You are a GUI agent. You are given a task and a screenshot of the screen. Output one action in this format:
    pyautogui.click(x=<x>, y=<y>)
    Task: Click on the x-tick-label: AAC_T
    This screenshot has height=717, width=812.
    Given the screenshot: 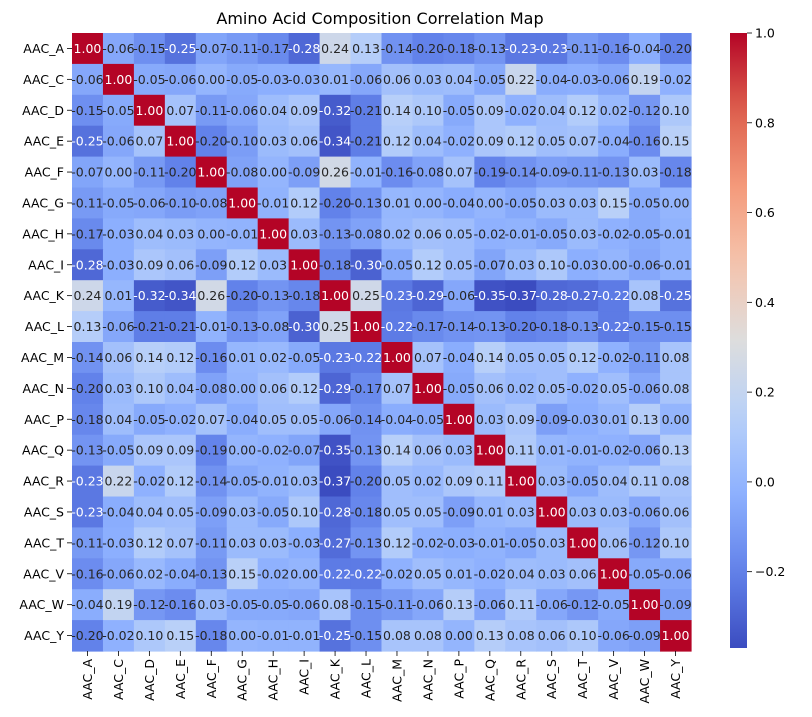 What is the action you would take?
    pyautogui.click(x=582, y=679)
    